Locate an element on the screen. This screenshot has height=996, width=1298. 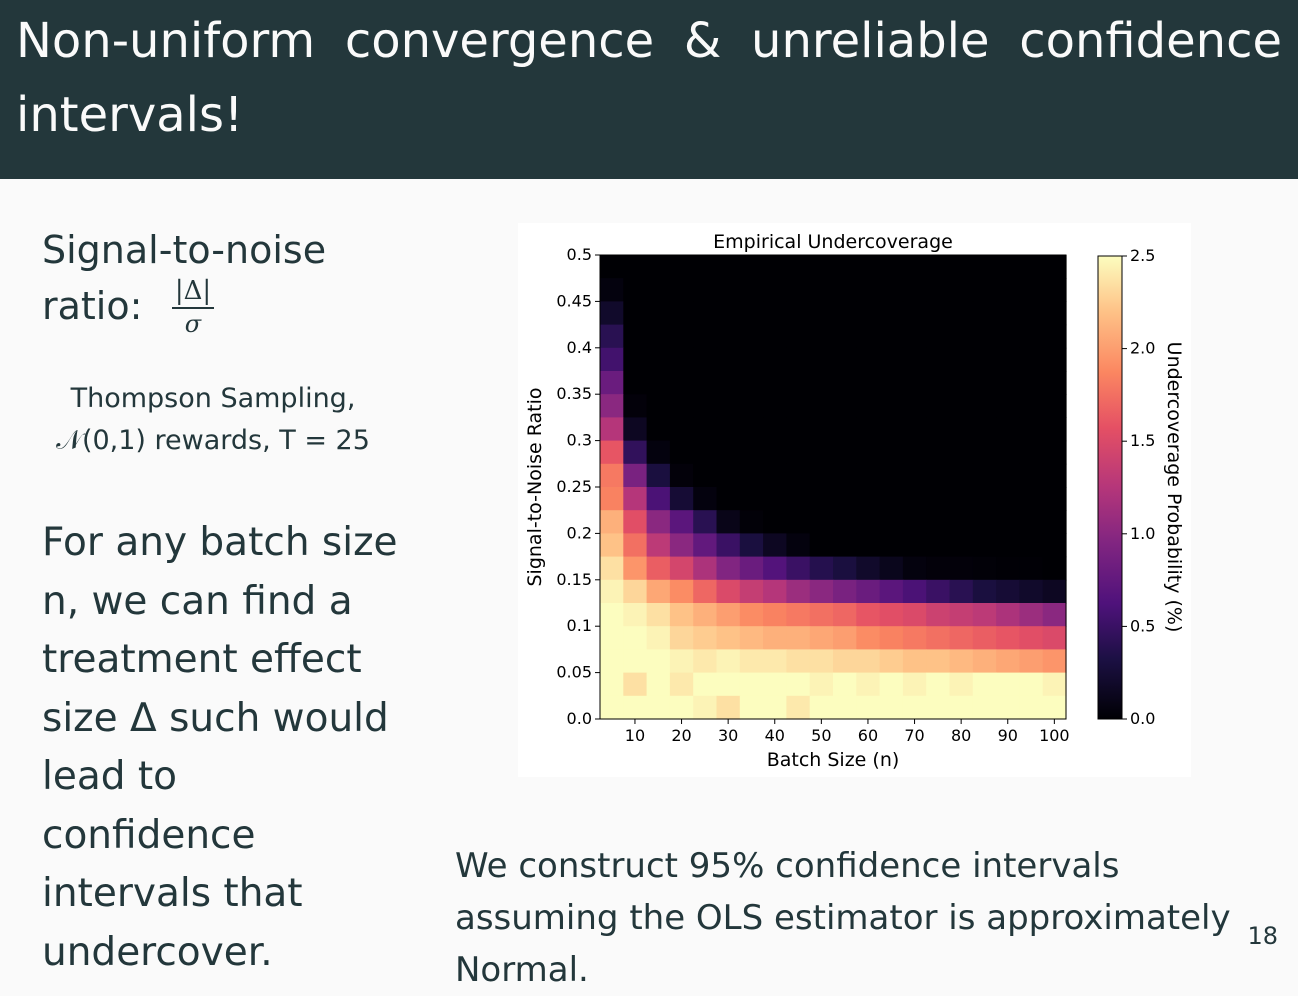
colorbar-tick-label: 2.0 is located at coordinates (1142, 348).